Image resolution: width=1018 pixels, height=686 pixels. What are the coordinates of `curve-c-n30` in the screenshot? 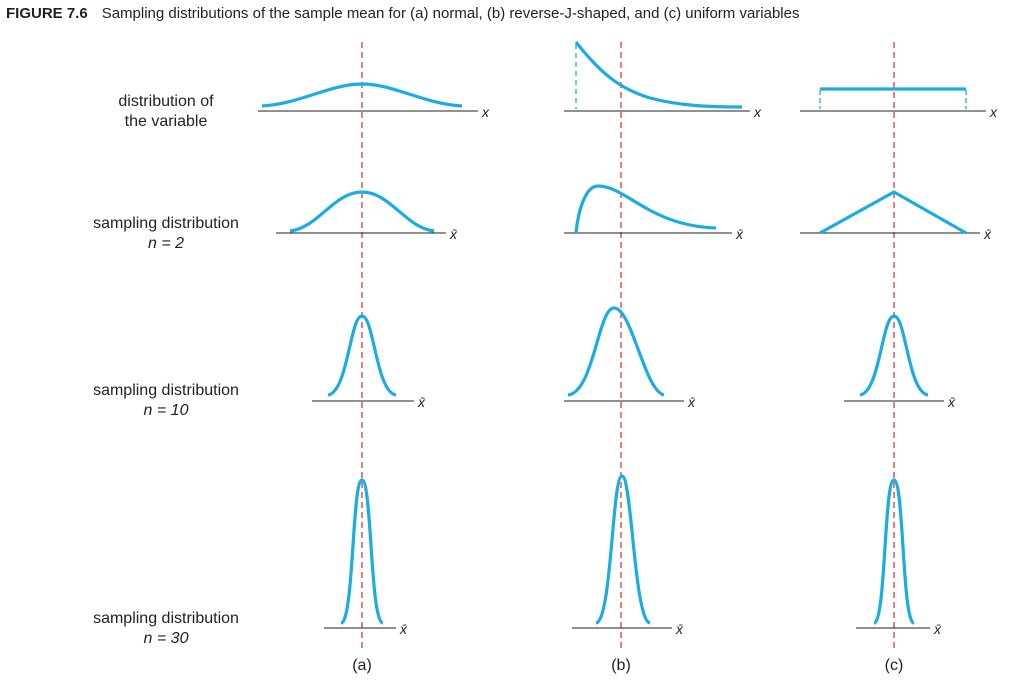 It's located at (894, 551).